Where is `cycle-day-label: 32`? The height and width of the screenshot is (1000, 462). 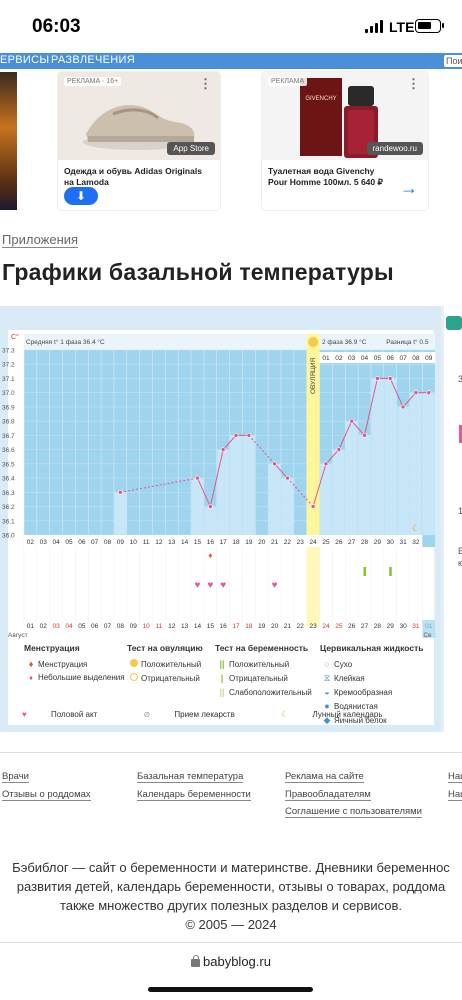
cycle-day-label: 32 is located at coordinates (416, 542).